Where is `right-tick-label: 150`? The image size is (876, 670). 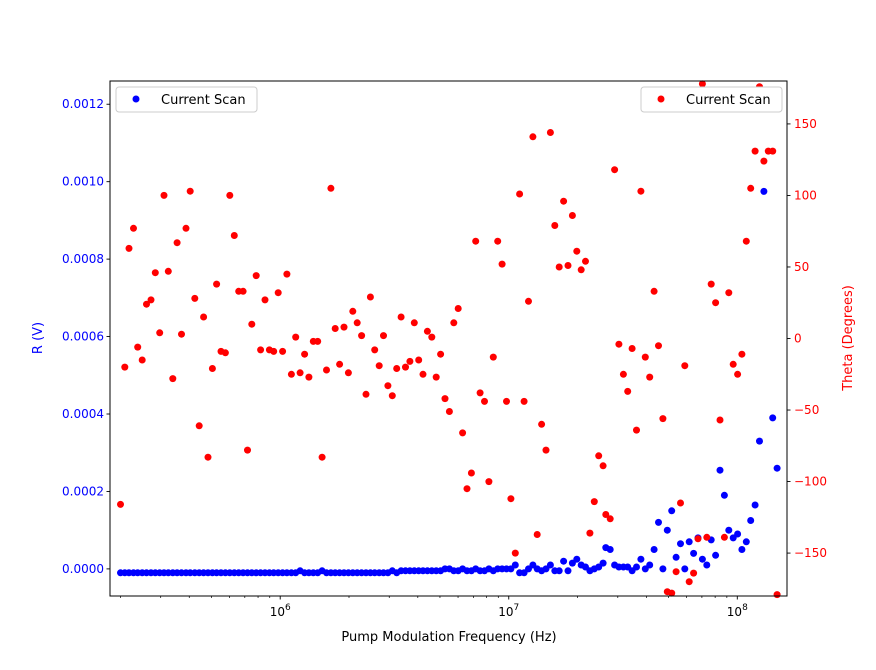
right-tick-label: 150 is located at coordinates (805, 124).